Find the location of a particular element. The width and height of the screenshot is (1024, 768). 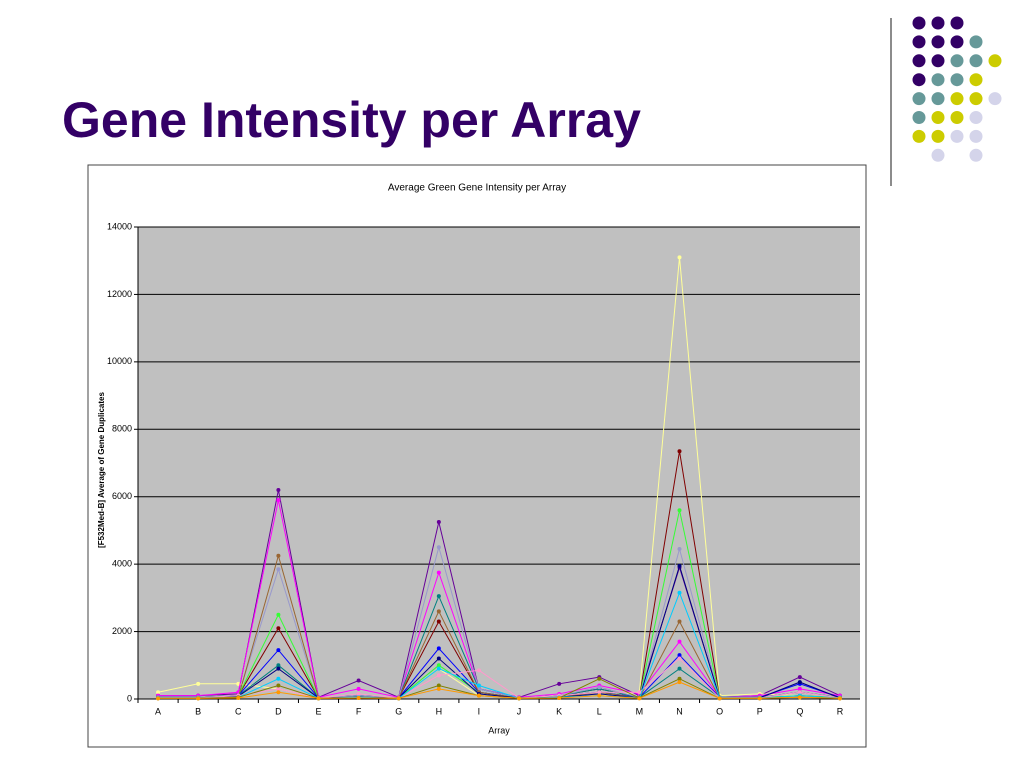

slide-title: Gene Intensity per Array is located at coordinates (351, 120).